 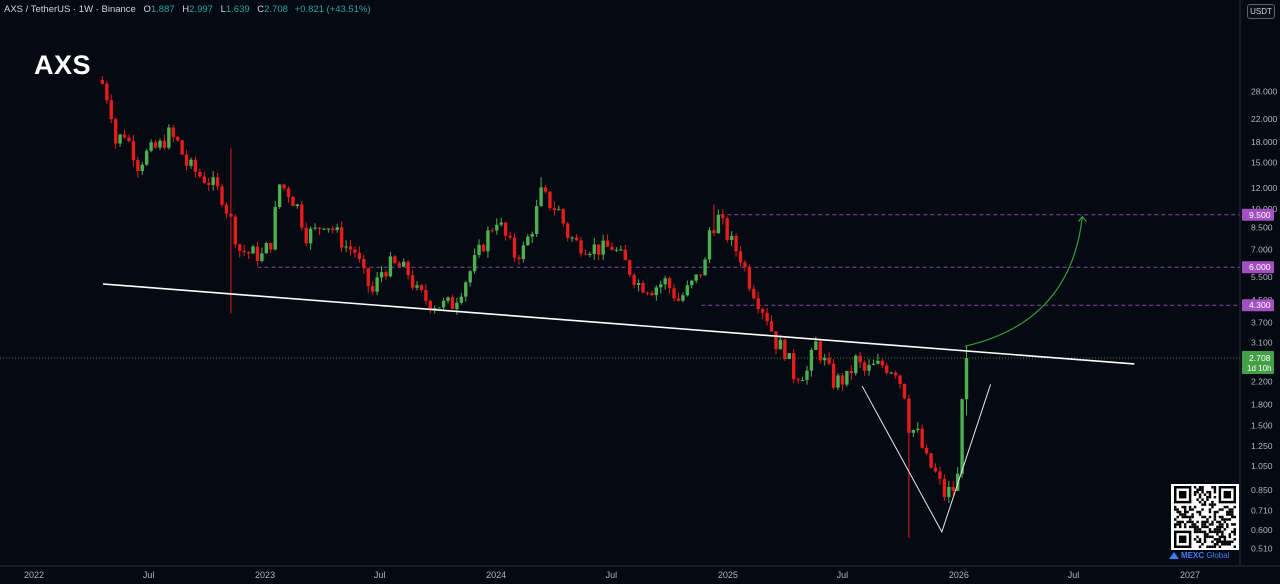 What do you see at coordinates (1261, 11) in the screenshot?
I see `currency-button: USDT` at bounding box center [1261, 11].